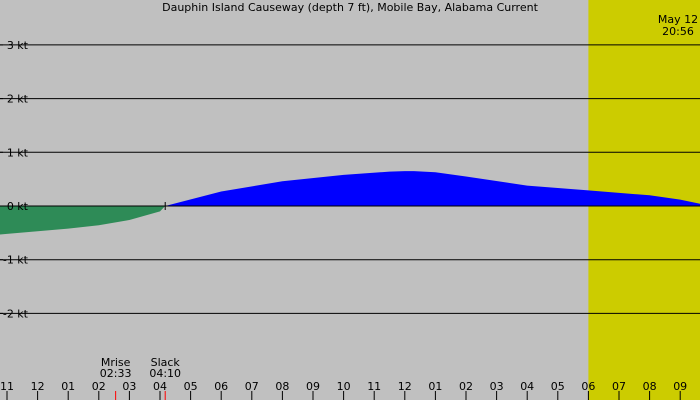 This screenshot has height=400, width=700. What do you see at coordinates (18, 45) in the screenshot?
I see `y-tick-label: 3 kt` at bounding box center [18, 45].